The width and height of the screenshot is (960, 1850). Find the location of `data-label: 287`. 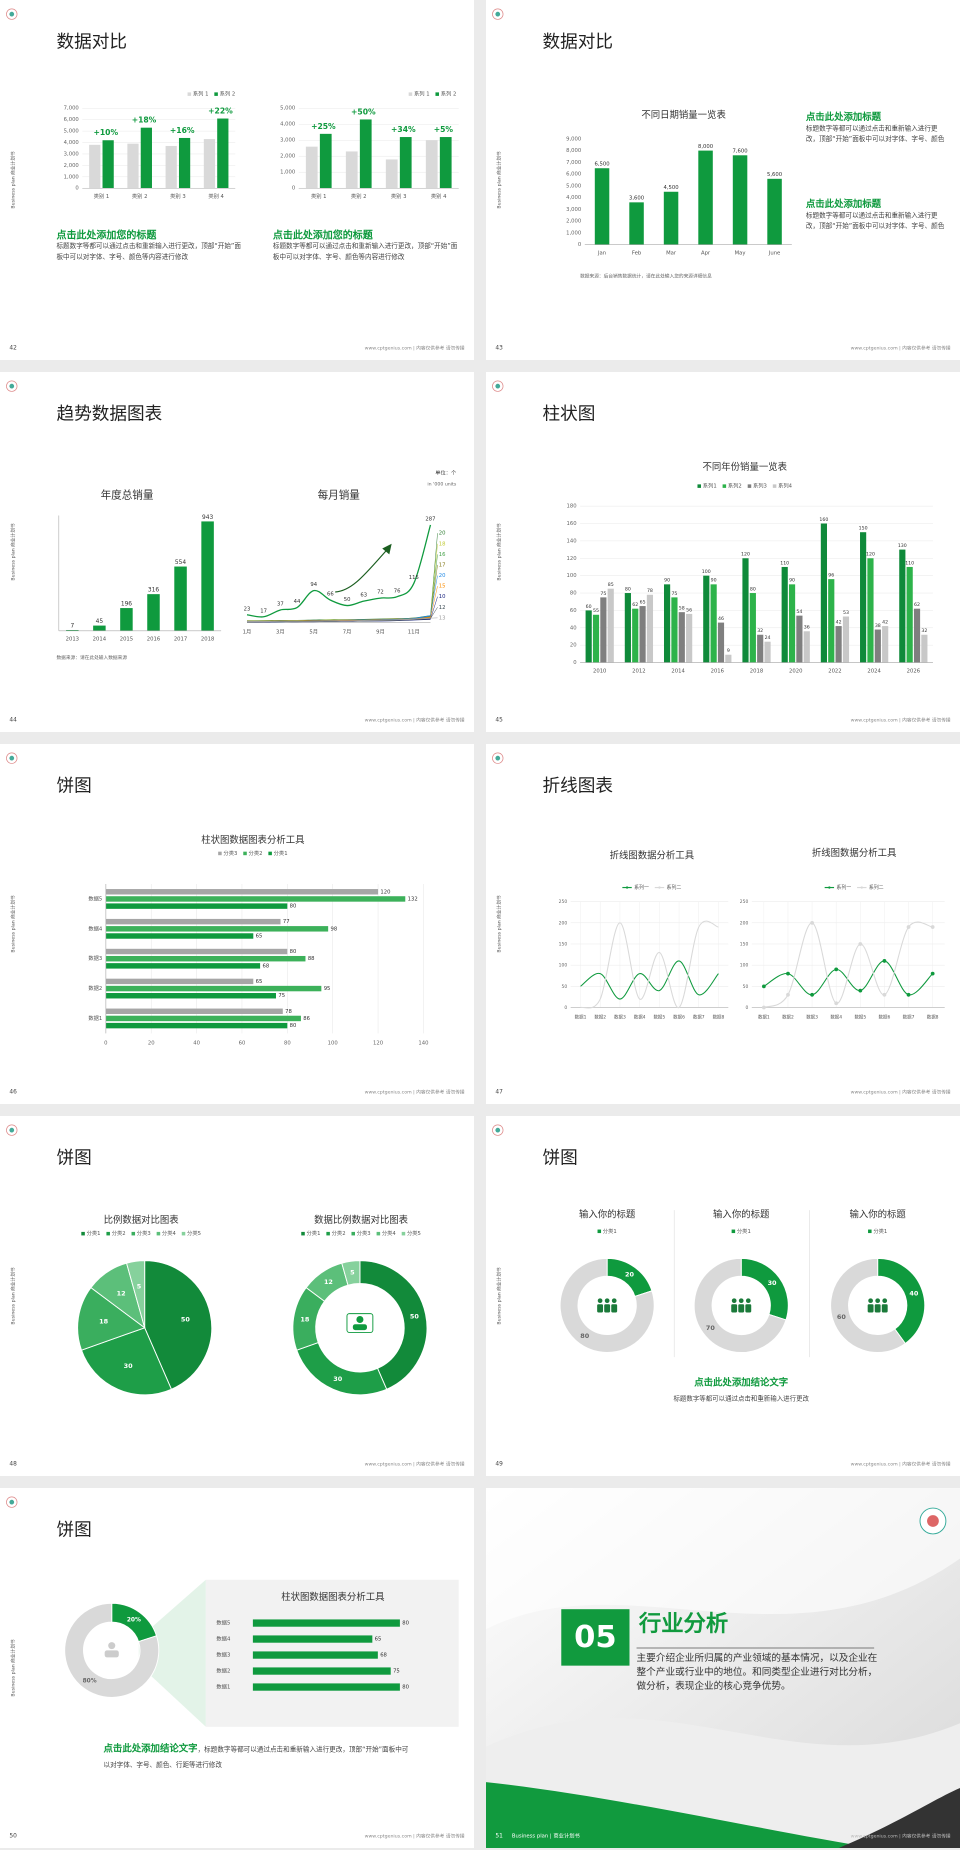

data-label: 287 is located at coordinates (430, 520).